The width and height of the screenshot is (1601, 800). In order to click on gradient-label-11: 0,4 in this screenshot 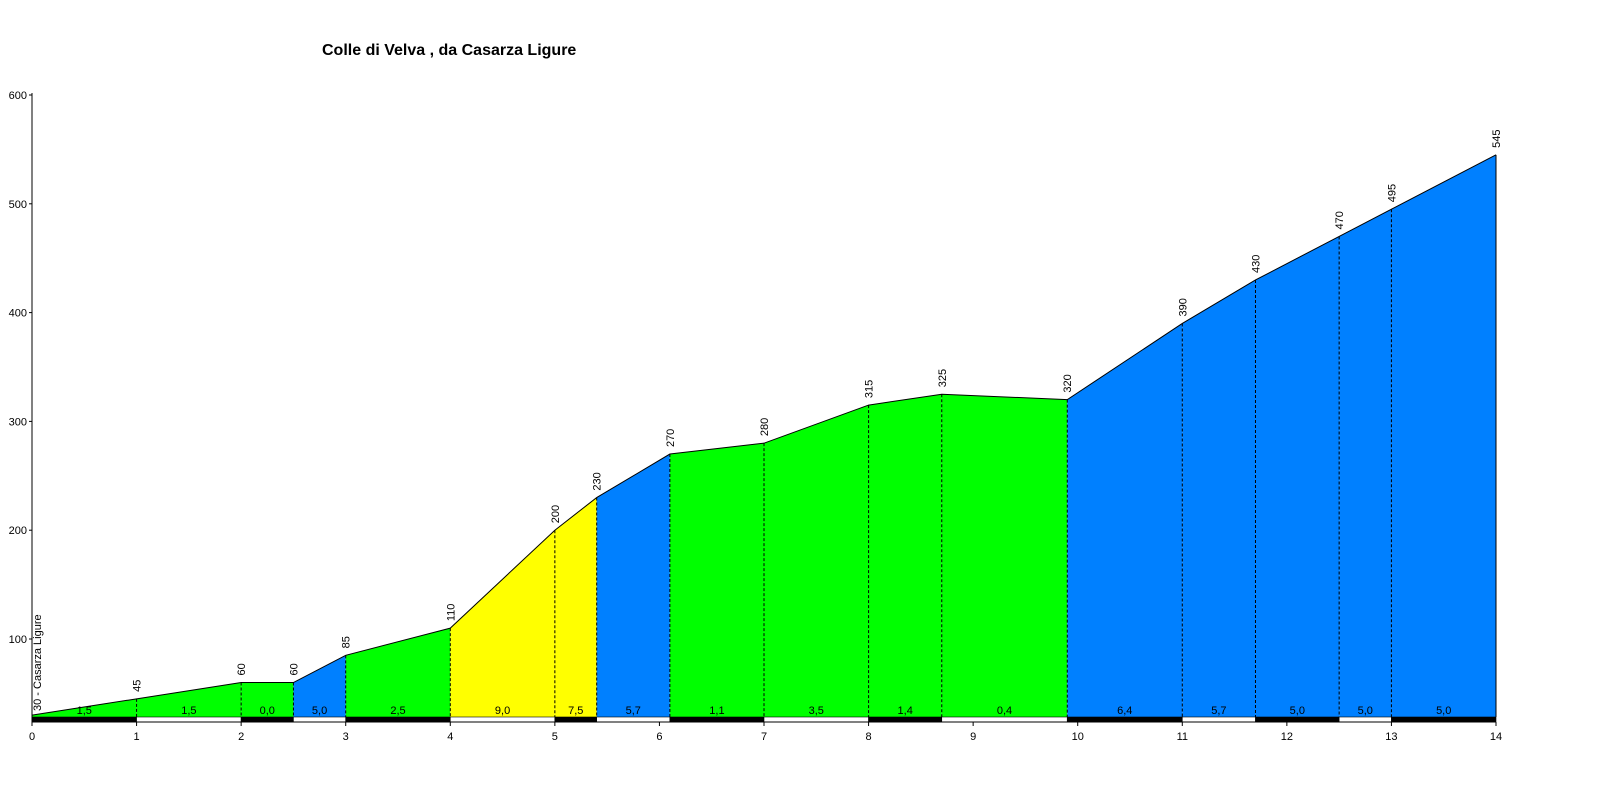, I will do `click(1004, 711)`.